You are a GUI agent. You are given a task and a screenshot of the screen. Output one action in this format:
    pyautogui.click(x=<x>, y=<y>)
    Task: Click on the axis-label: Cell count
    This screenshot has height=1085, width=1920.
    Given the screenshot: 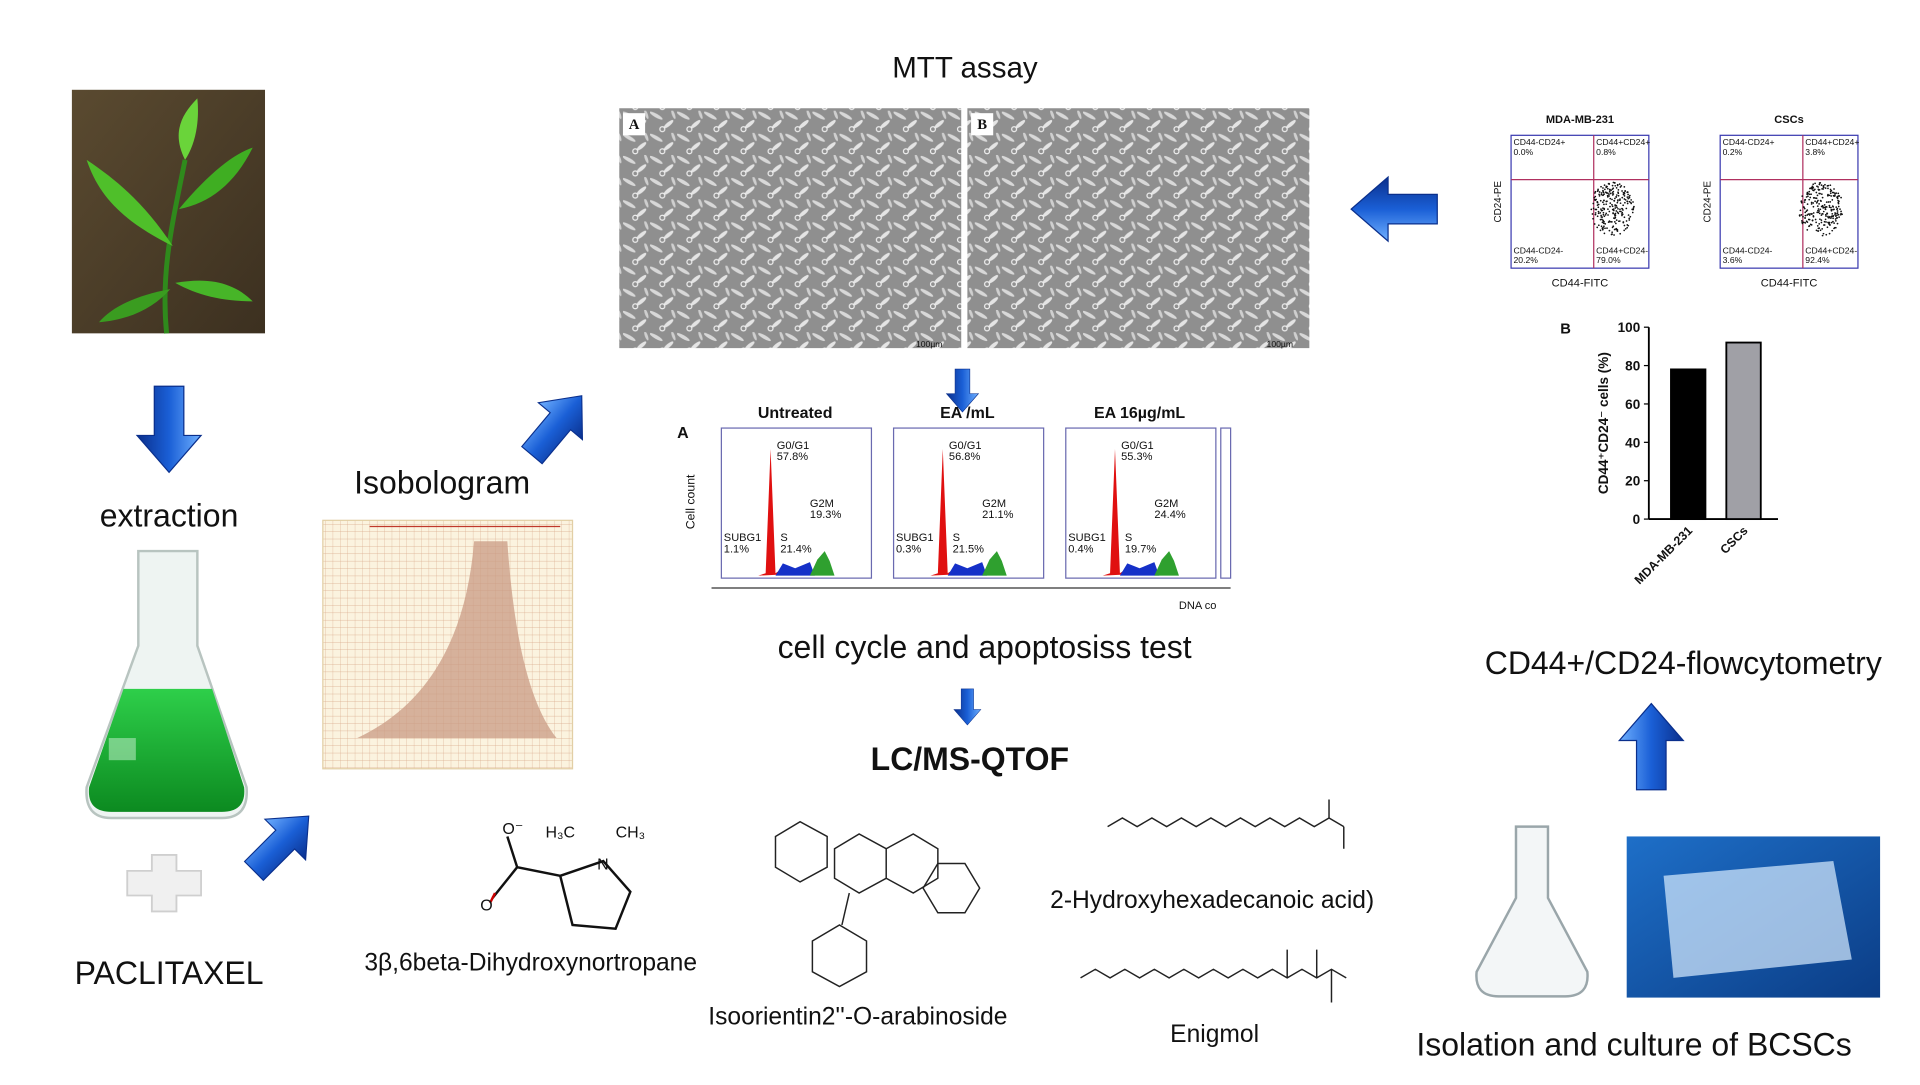 What is the action you would take?
    pyautogui.click(x=690, y=501)
    